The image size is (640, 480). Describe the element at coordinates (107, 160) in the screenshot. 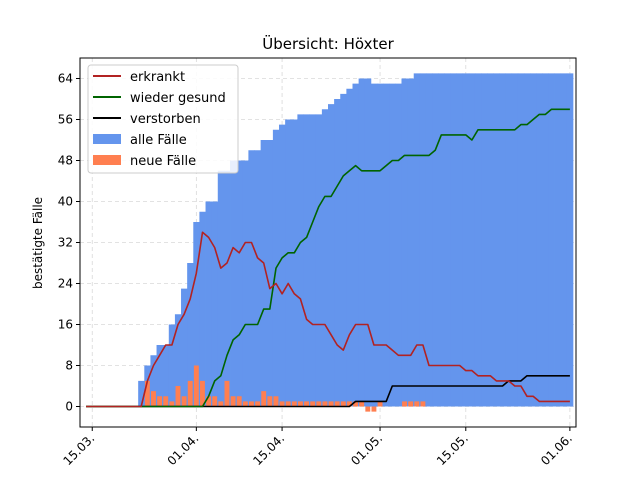

I see `legend-swatch` at that location.